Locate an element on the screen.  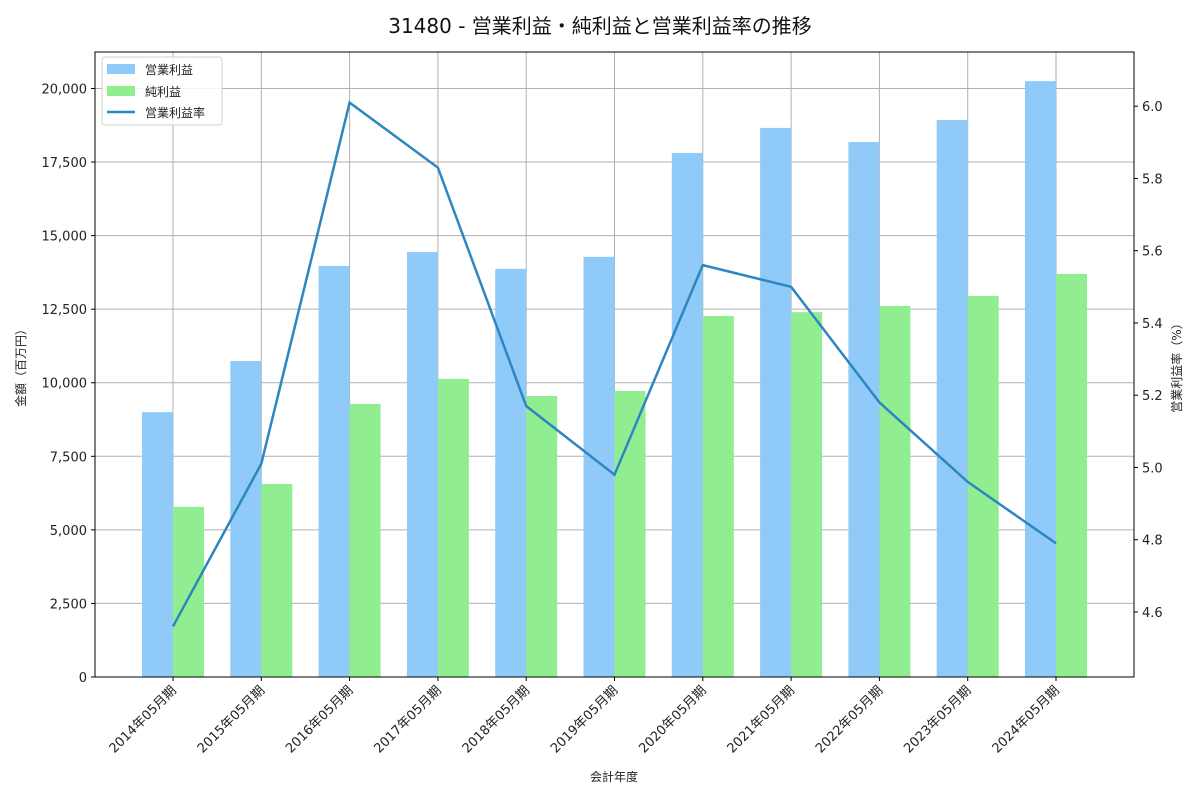
x-axis-label: 会計年度 is located at coordinates (614, 776).